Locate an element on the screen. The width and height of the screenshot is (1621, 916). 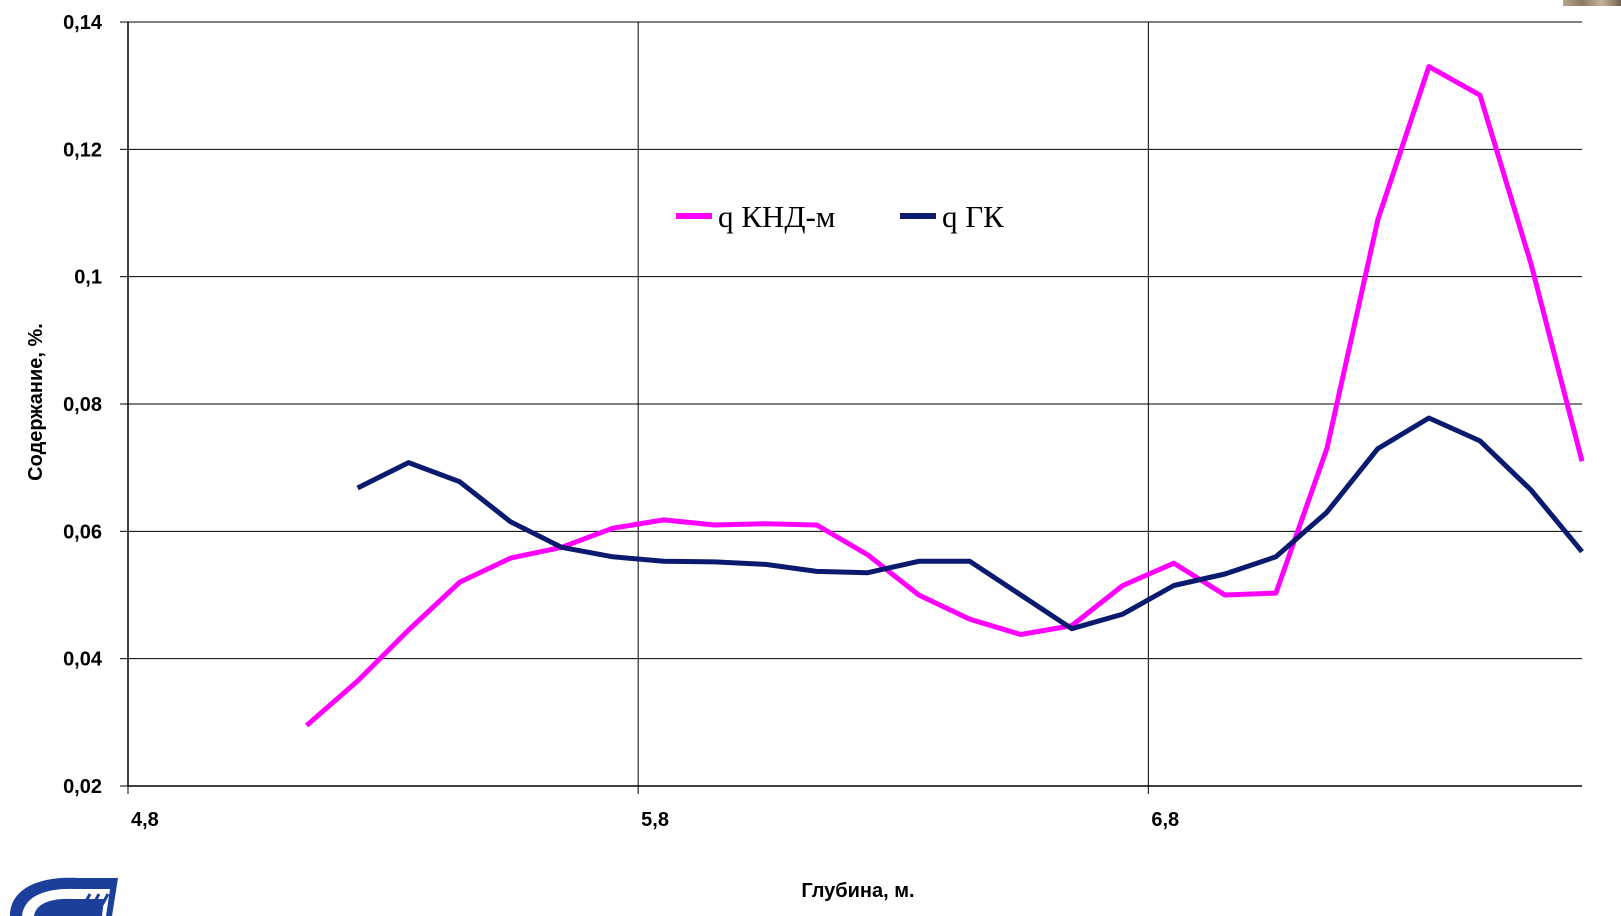
y-axis-title: Содержание, %. is located at coordinates (36, 402).